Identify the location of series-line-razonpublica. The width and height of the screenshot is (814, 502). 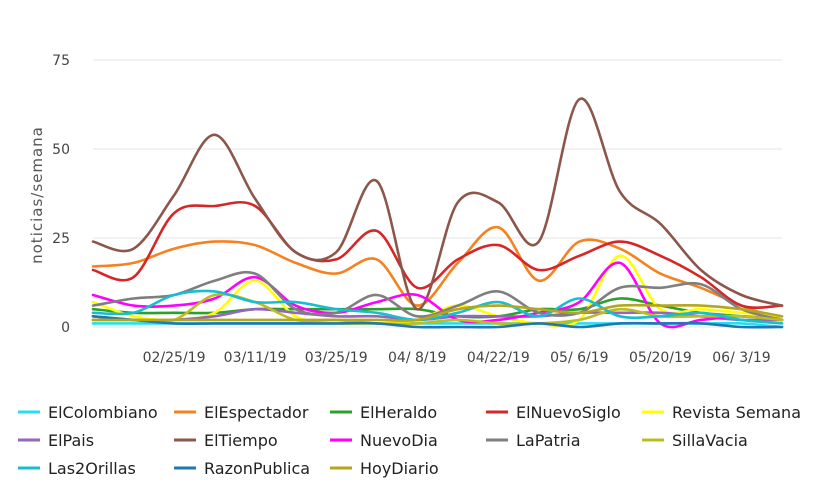
(437, 322).